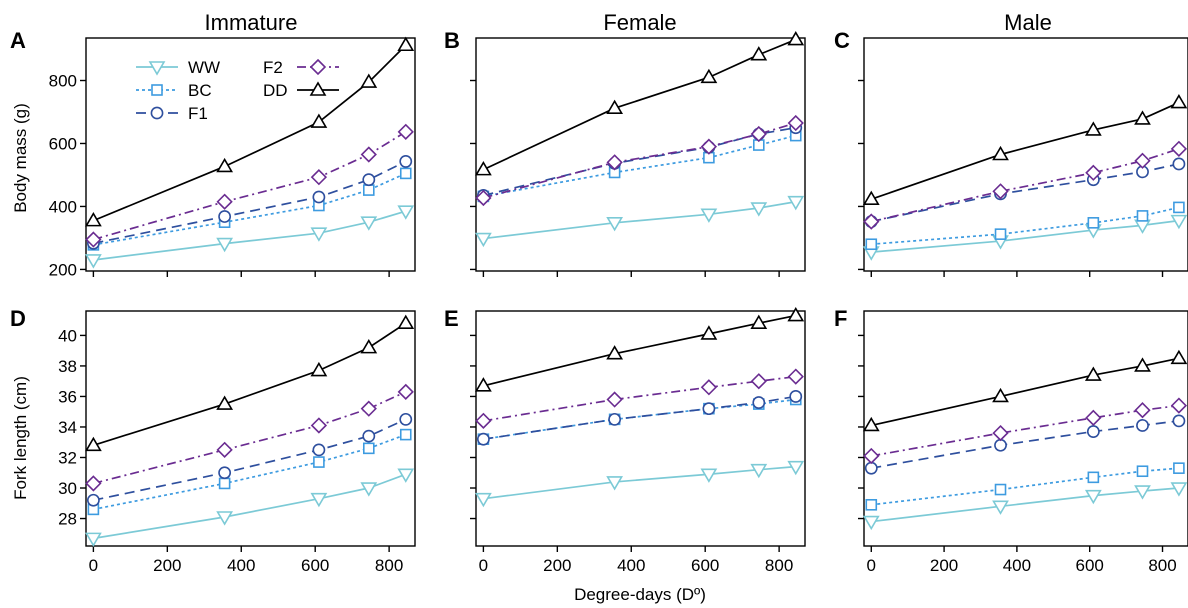 Image resolution: width=1188 pixels, height=608 pixels. I want to click on legend-marker, so click(318, 88).